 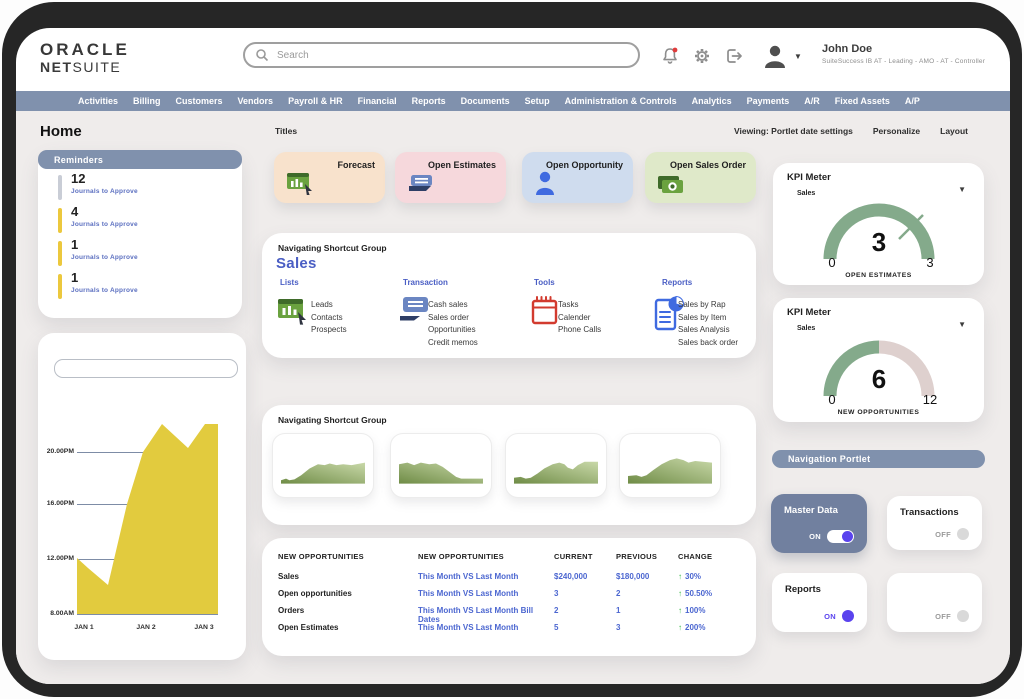 What do you see at coordinates (255, 101) in the screenshot?
I see `nav-item-vendors: Vendors` at bounding box center [255, 101].